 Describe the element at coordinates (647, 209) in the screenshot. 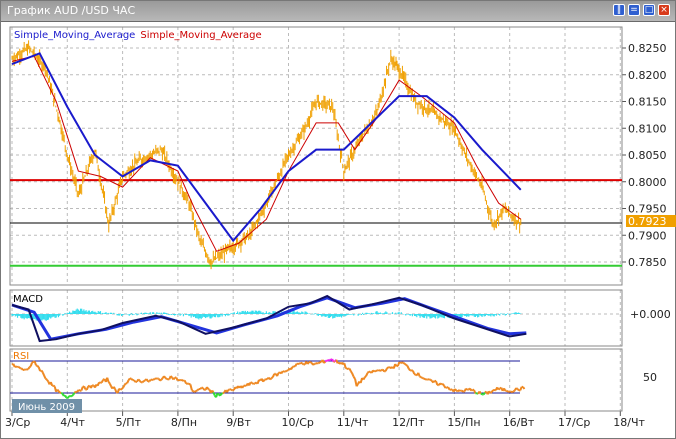

I see `price-tick-label: 0.7950` at that location.